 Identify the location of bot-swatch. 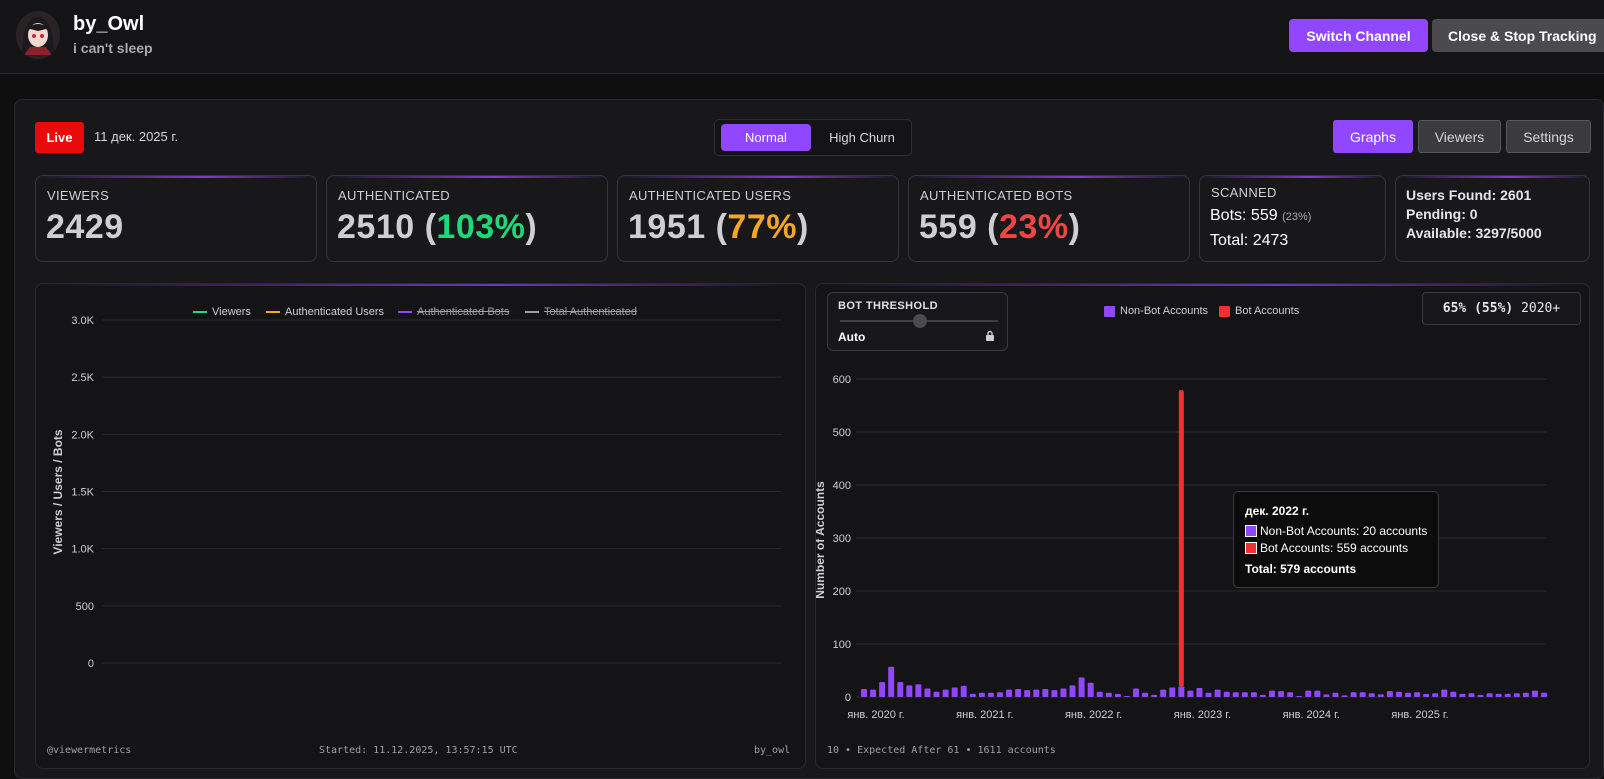
(1251, 548).